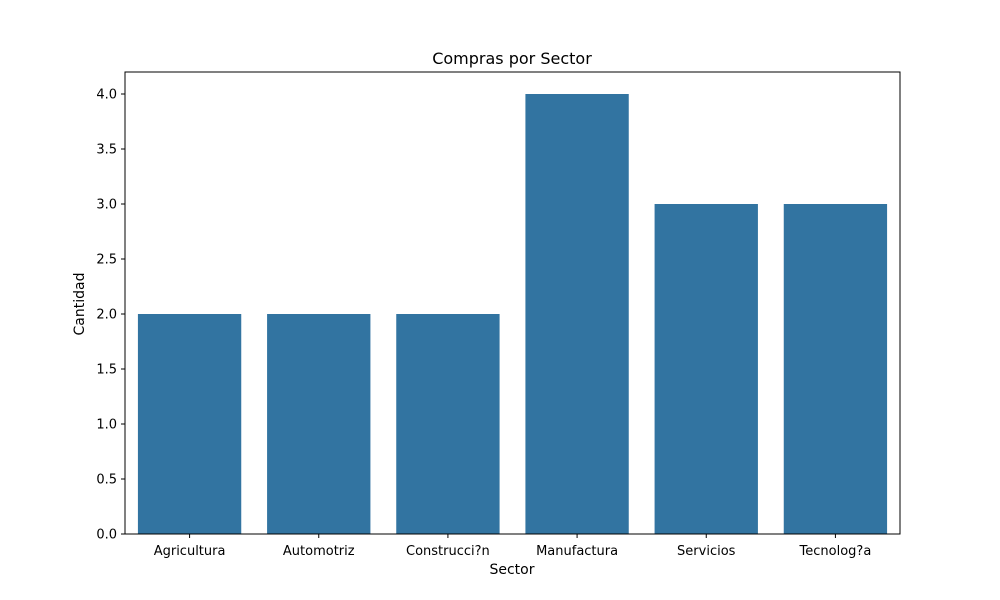  What do you see at coordinates (512, 58) in the screenshot?
I see `chart-title: Compras por Sector` at bounding box center [512, 58].